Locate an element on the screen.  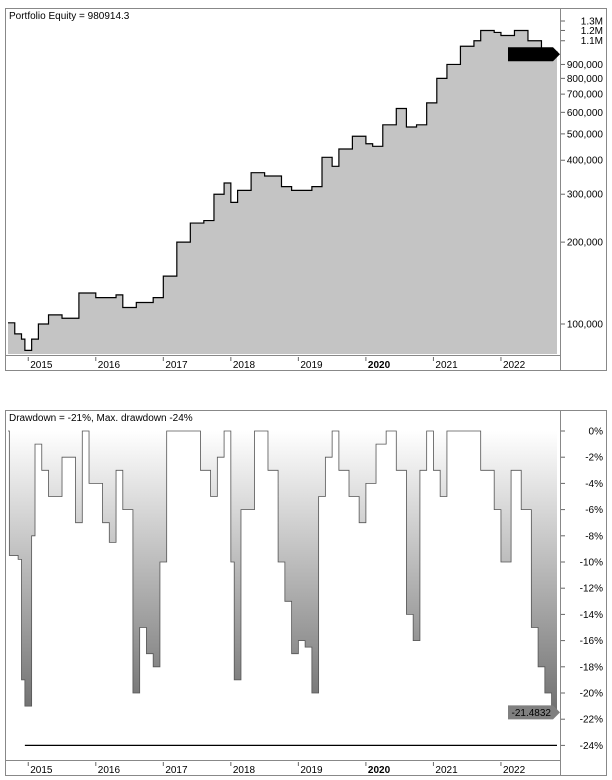
y-tick-label: 1.2M is located at coordinates (592, 31).